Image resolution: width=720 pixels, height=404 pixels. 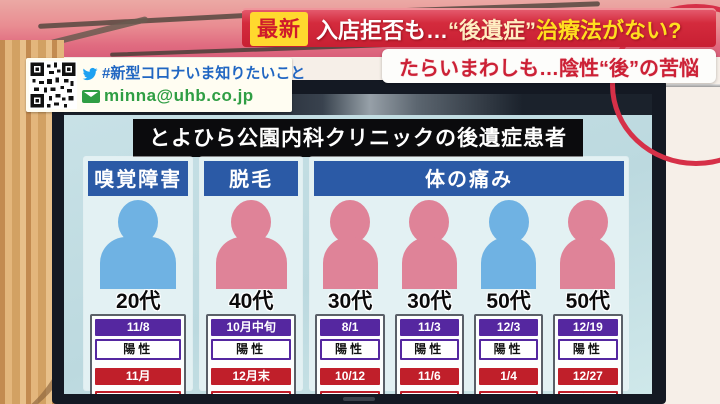 I want to click on onset-date: 12/27, so click(x=588, y=376).